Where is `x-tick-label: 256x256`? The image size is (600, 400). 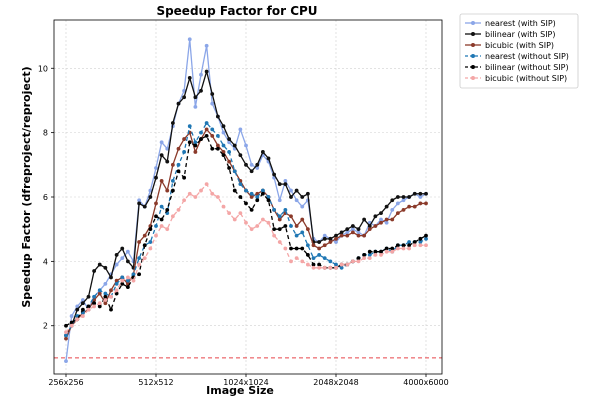
x-tick-label: 256x256 is located at coordinates (65, 382).